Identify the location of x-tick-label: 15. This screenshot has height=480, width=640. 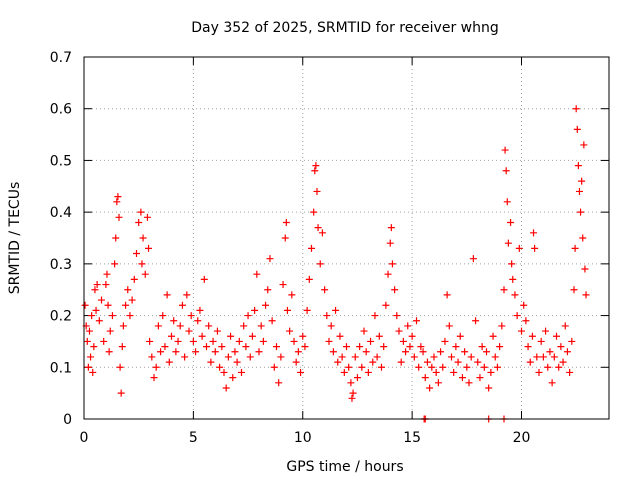
(412, 438).